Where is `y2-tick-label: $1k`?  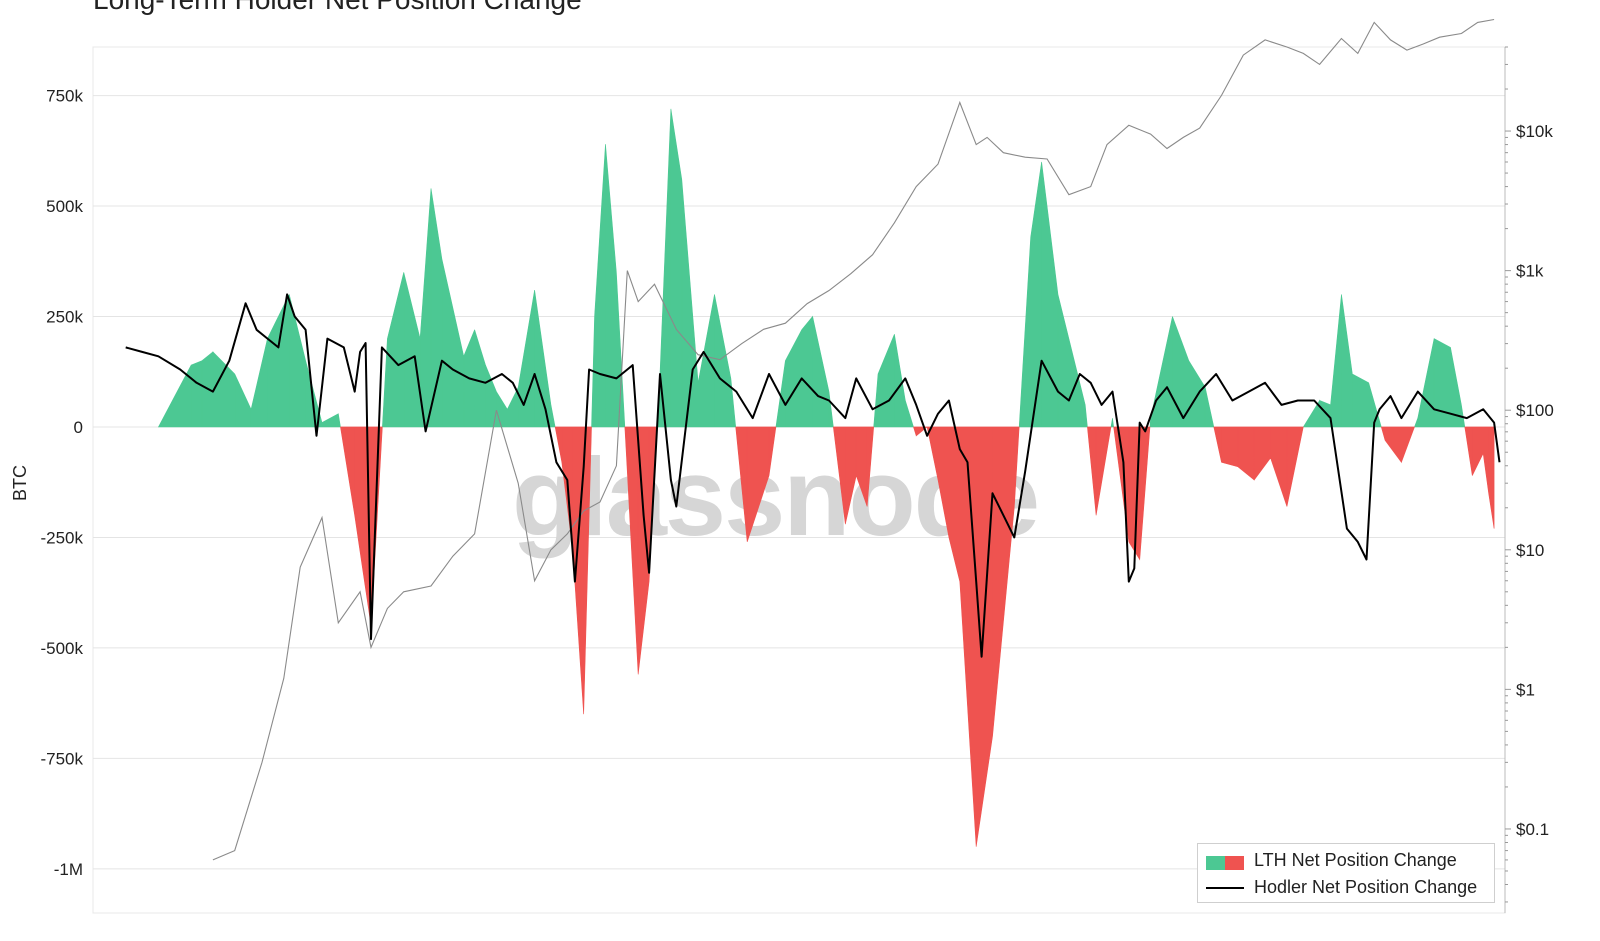 y2-tick-label: $1k is located at coordinates (1530, 271).